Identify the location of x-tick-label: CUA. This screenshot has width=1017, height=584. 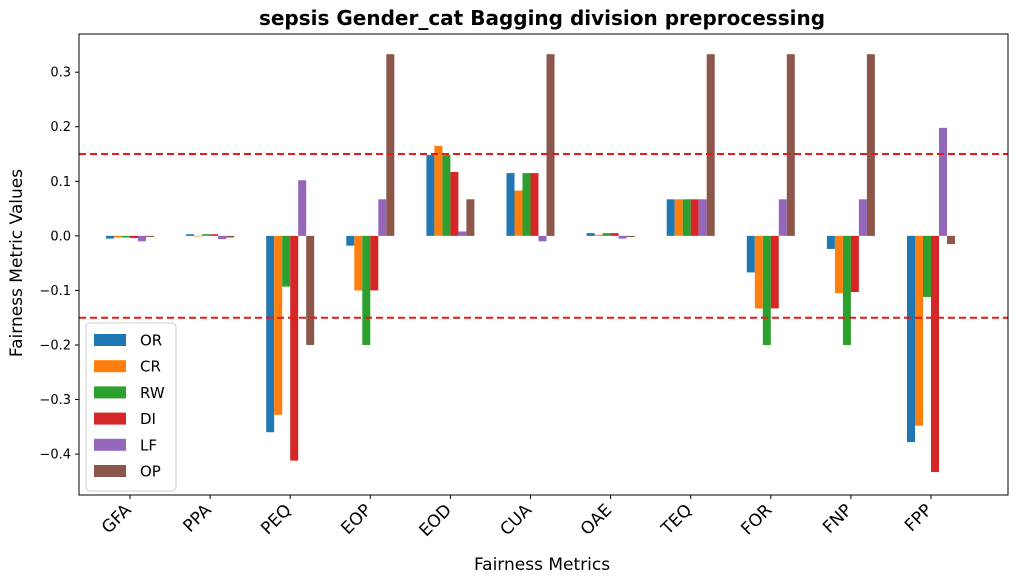
(516, 520).